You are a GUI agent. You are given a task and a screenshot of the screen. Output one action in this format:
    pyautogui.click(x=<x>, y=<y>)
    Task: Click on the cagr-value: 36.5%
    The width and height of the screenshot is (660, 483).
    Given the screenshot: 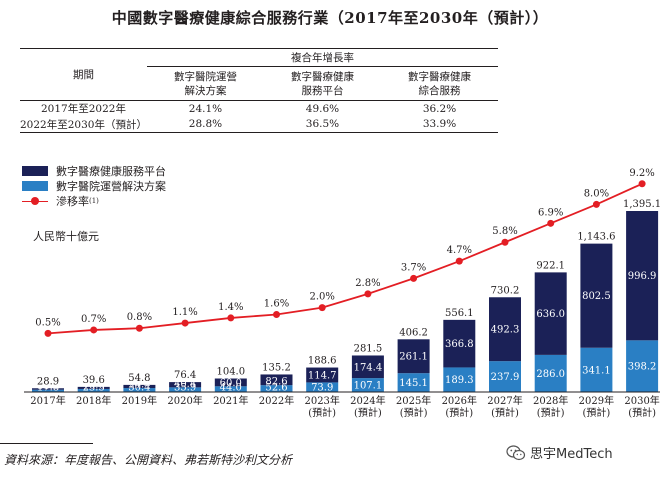 What is the action you would take?
    pyautogui.click(x=322, y=124)
    